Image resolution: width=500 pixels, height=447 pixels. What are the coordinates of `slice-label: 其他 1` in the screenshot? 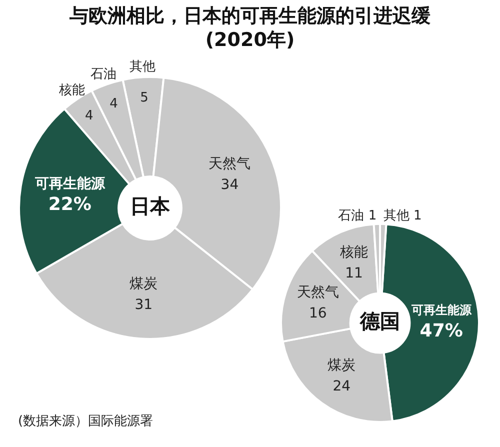 It's located at (402, 216).